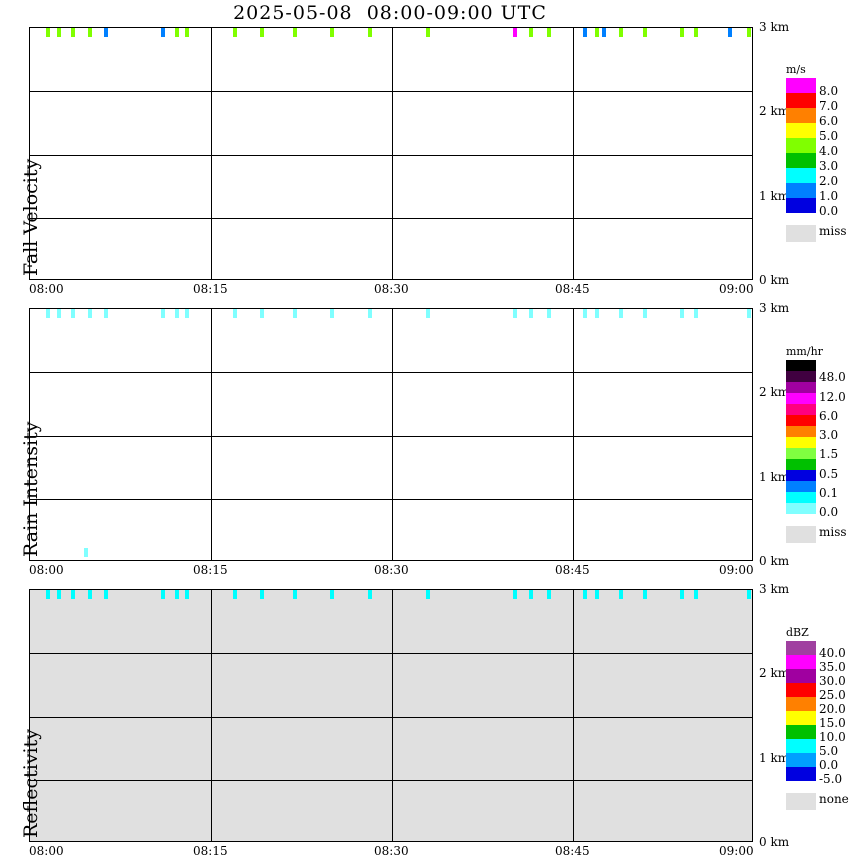 This screenshot has width=850, height=868. Describe the element at coordinates (829, 136) in the screenshot. I see `colorbar-tick-label: 5.0` at that location.